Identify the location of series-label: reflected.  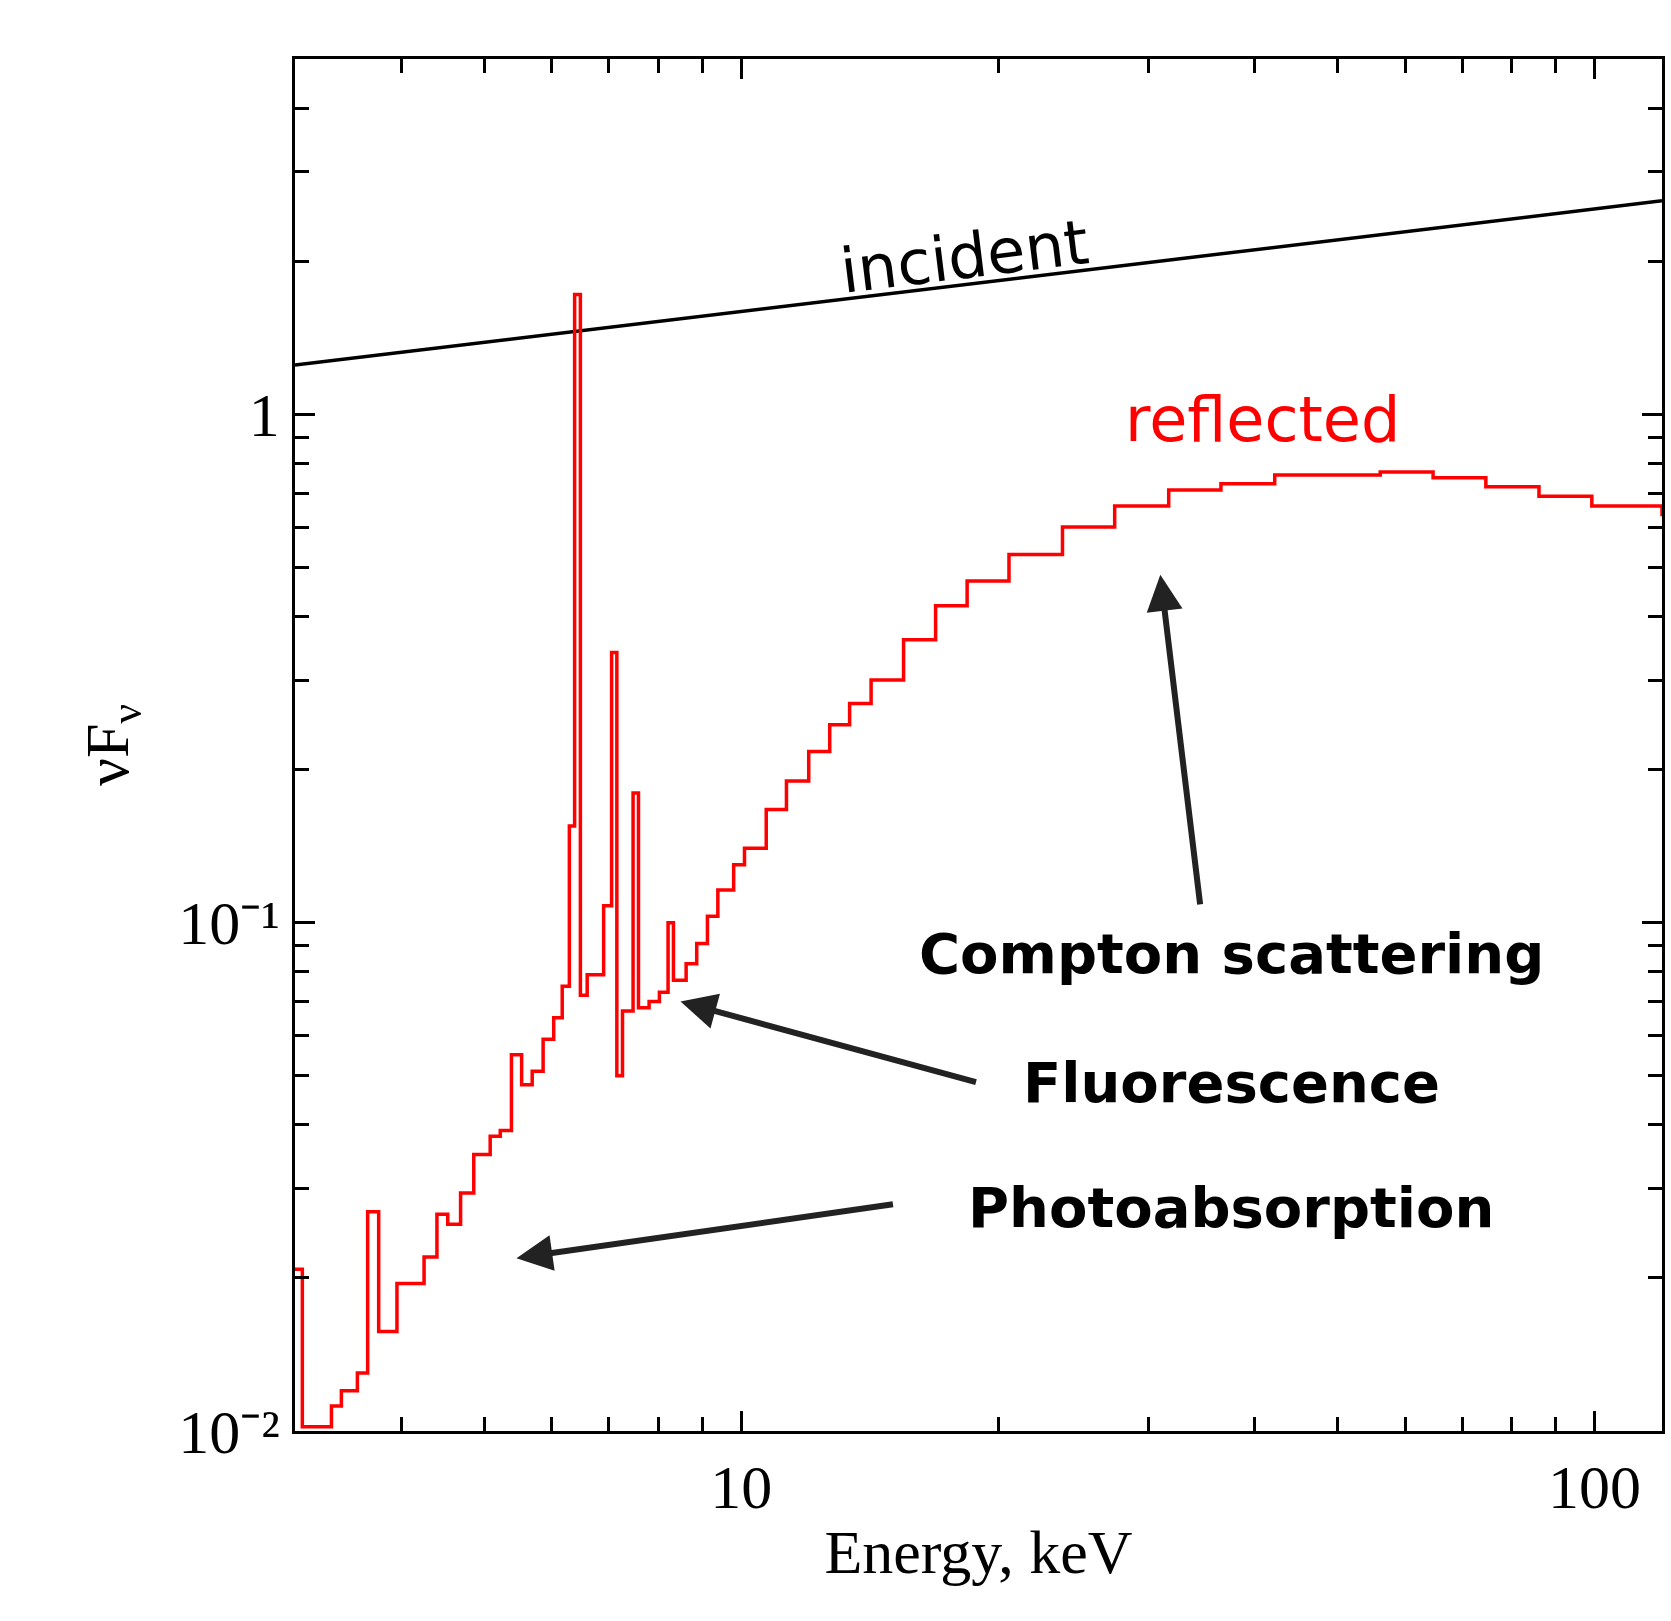
(1263, 419).